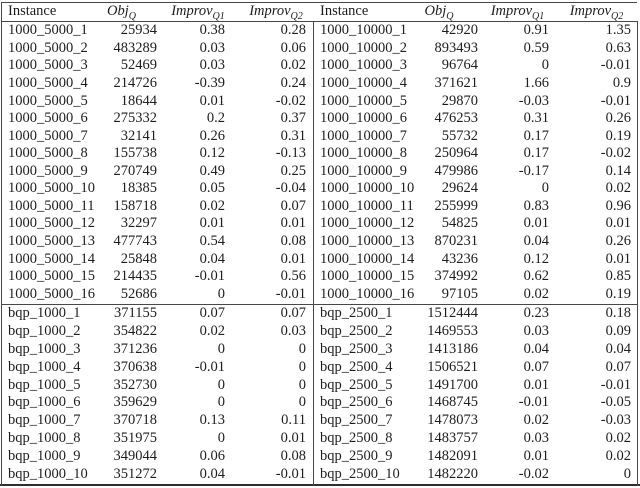  Describe the element at coordinates (450, 16) in the screenshot. I see `column-header-subscript: Q` at that location.